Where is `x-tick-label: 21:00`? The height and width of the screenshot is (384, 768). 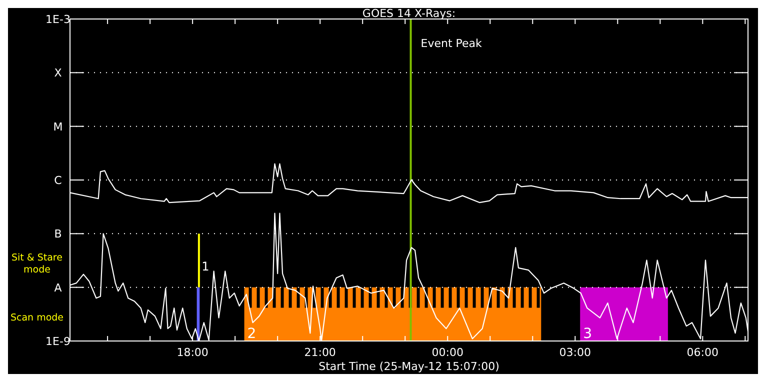
x-tick-label: 21:00 is located at coordinates (320, 352).